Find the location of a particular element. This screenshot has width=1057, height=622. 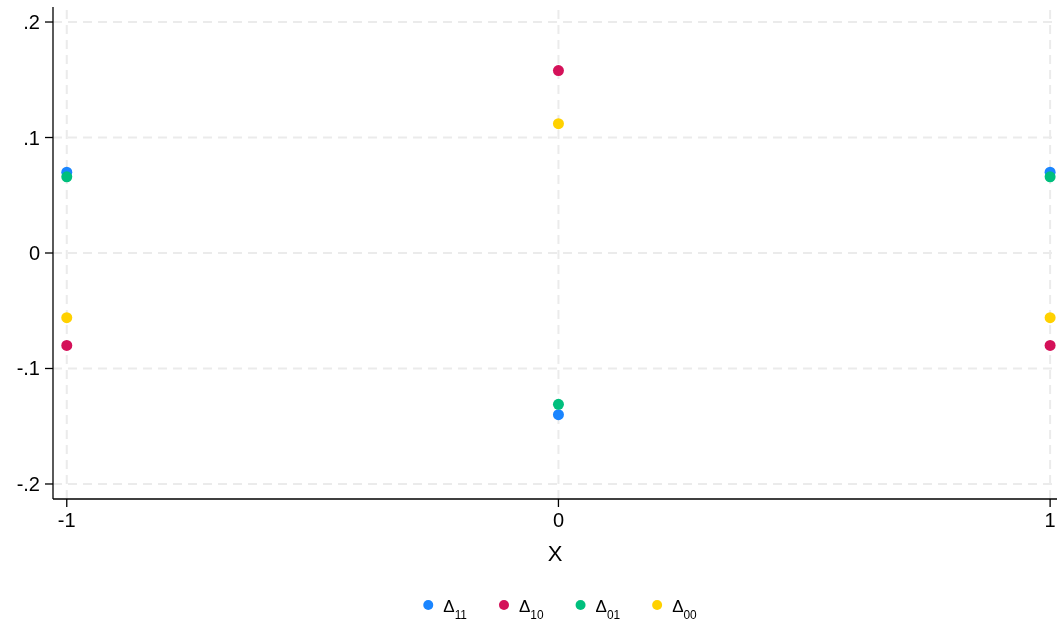

legend-label: Δ$_{11}$ is located at coordinates (455, 609).